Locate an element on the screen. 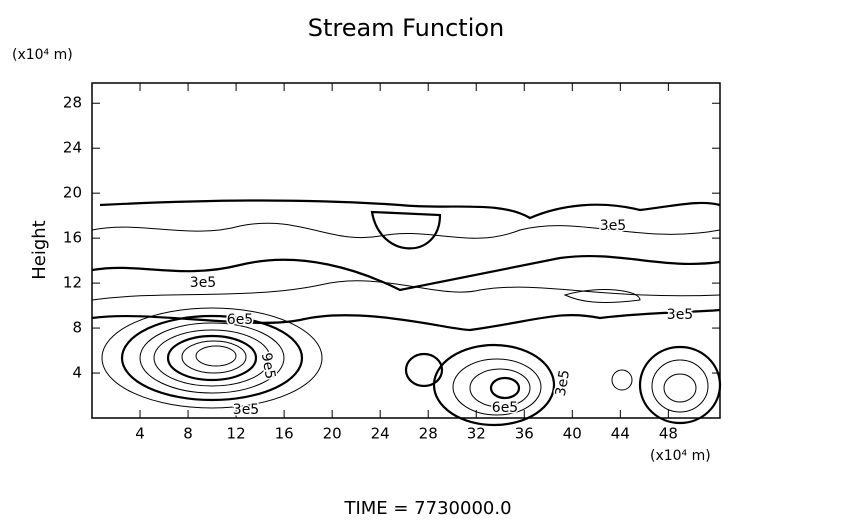 The width and height of the screenshot is (854, 523). x-tick-label: 24 is located at coordinates (380, 434).